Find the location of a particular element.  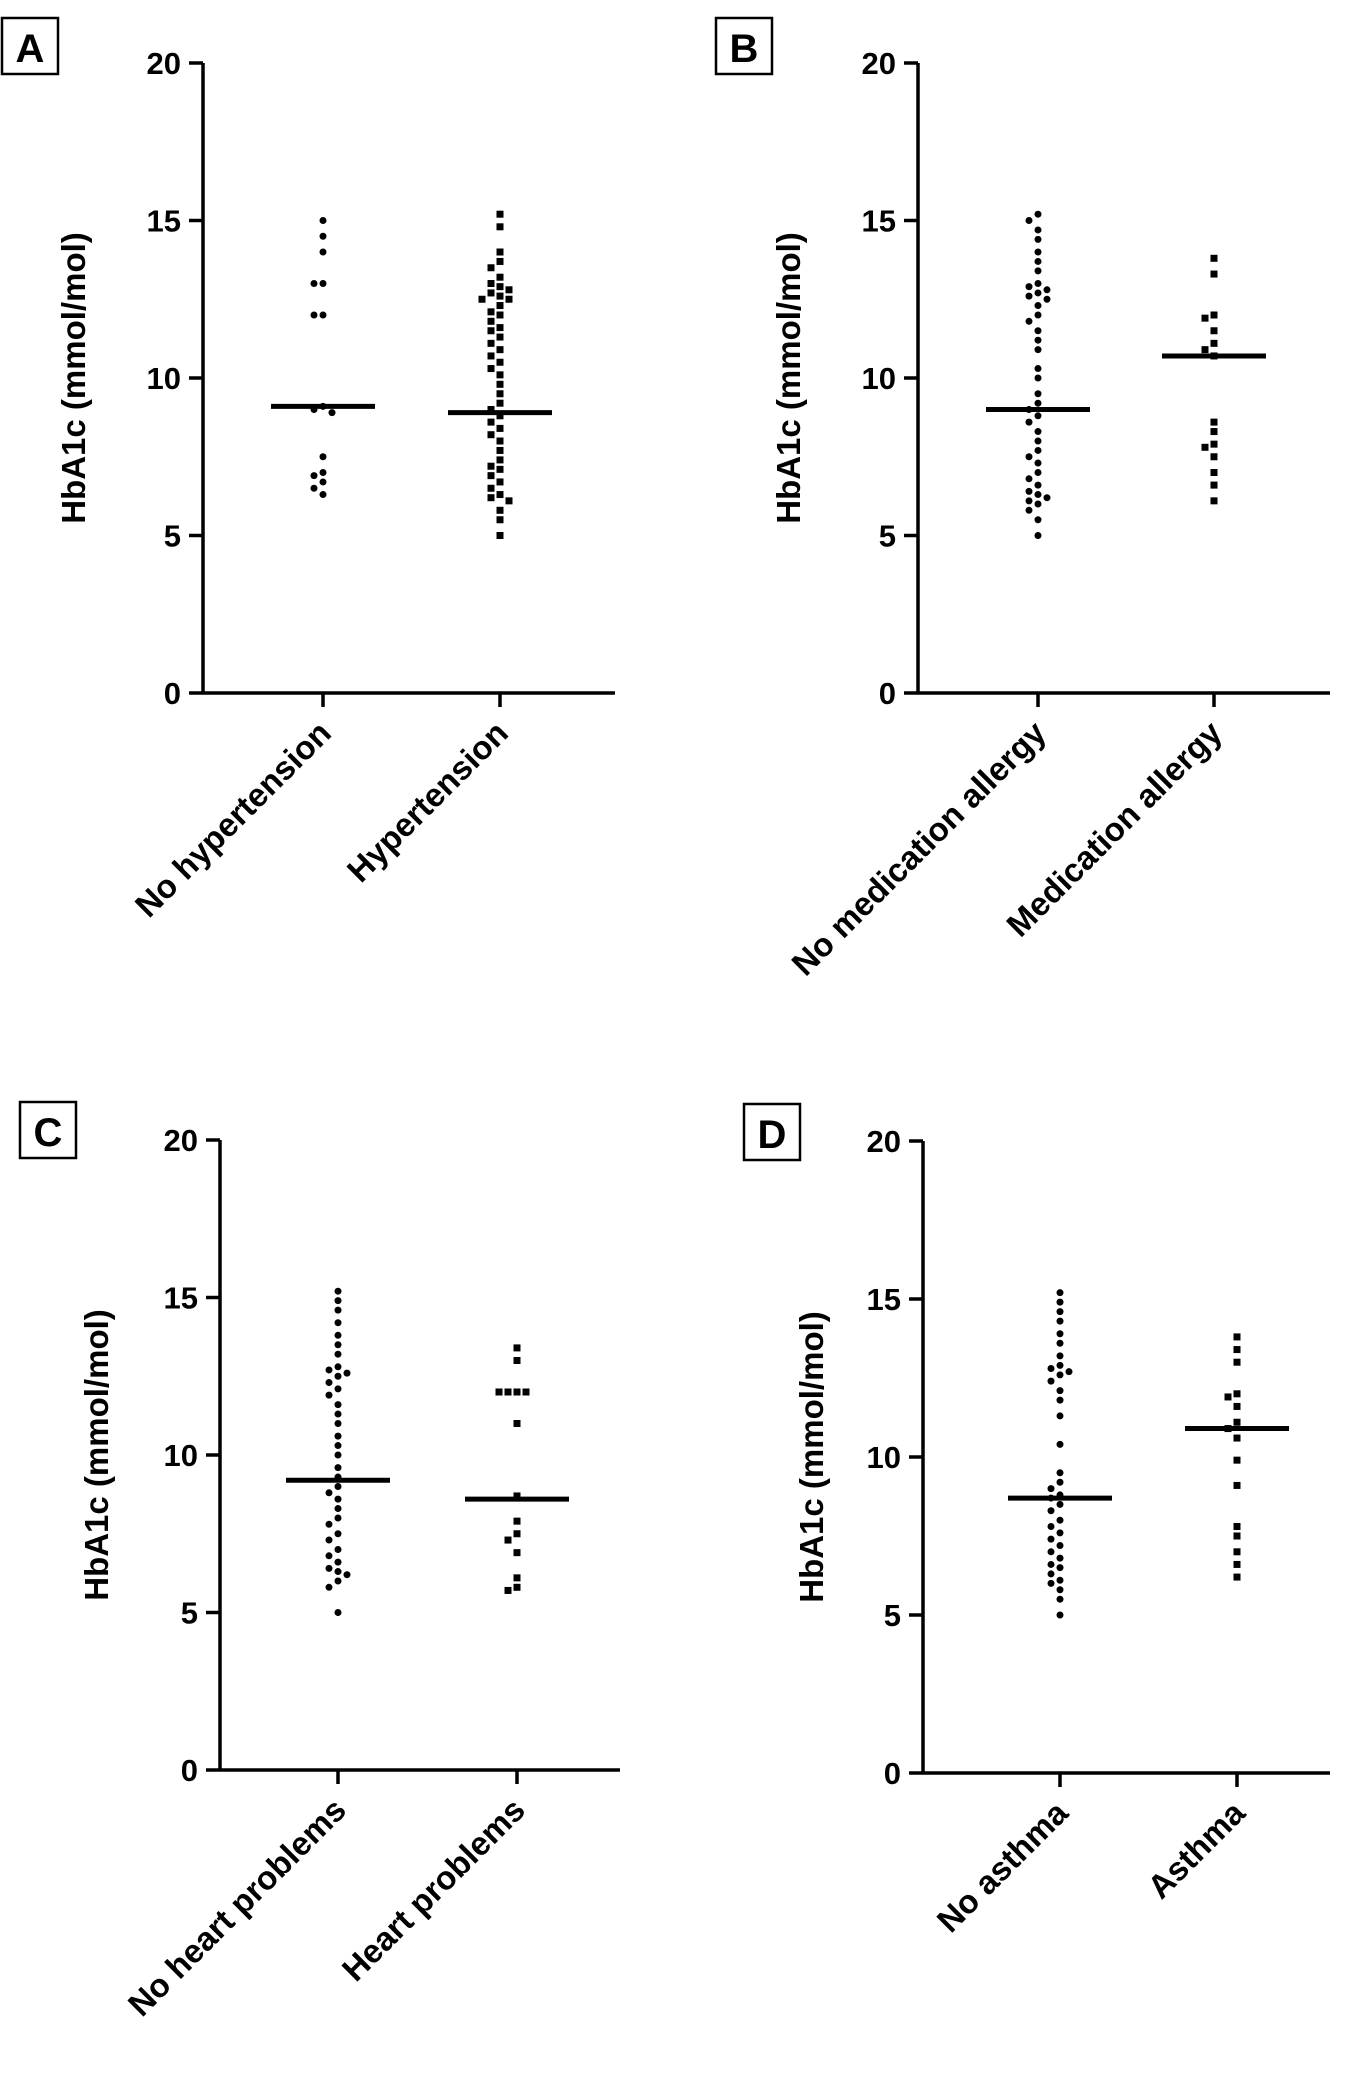

x-tick-label: No medication allergy is located at coordinates (918, 847).